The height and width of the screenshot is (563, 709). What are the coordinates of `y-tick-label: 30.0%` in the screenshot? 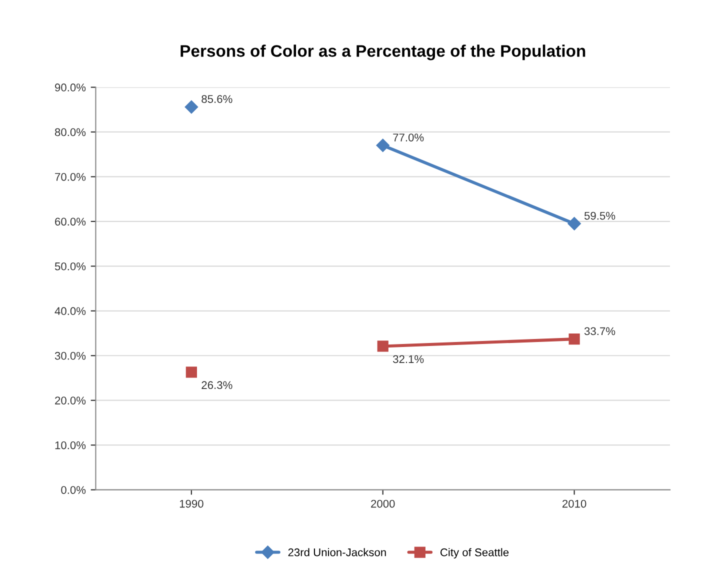 It's located at (70, 356).